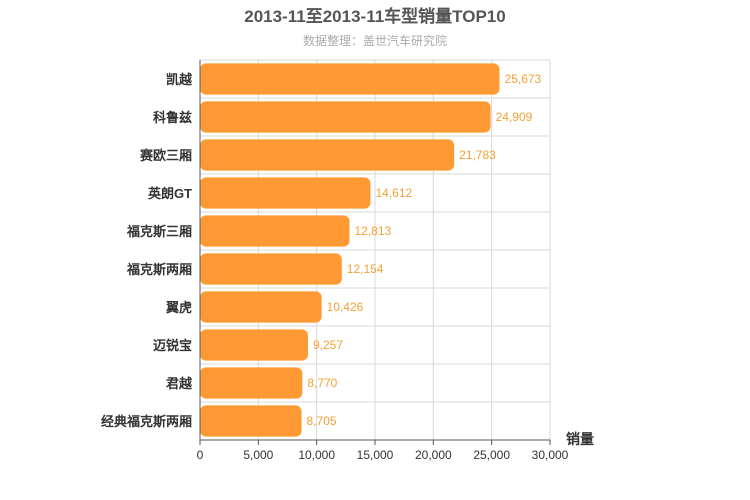 Image resolution: width=750 pixels, height=500 pixels. I want to click on category-label-7: 迈锐宝, so click(172, 345).